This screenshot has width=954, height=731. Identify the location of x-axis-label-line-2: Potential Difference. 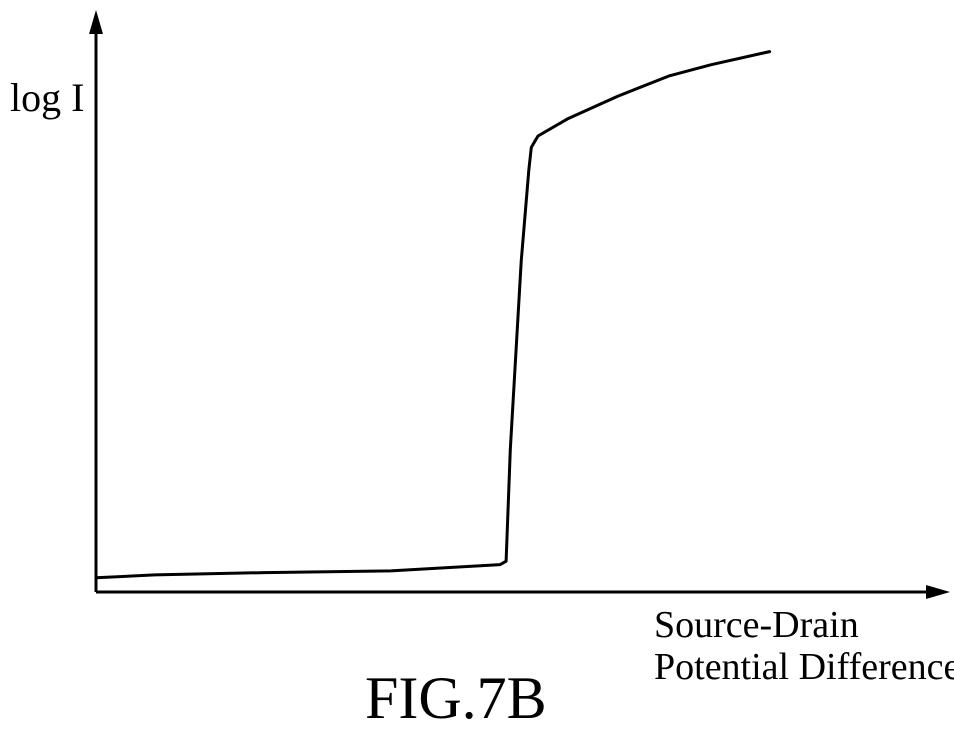
(804, 667).